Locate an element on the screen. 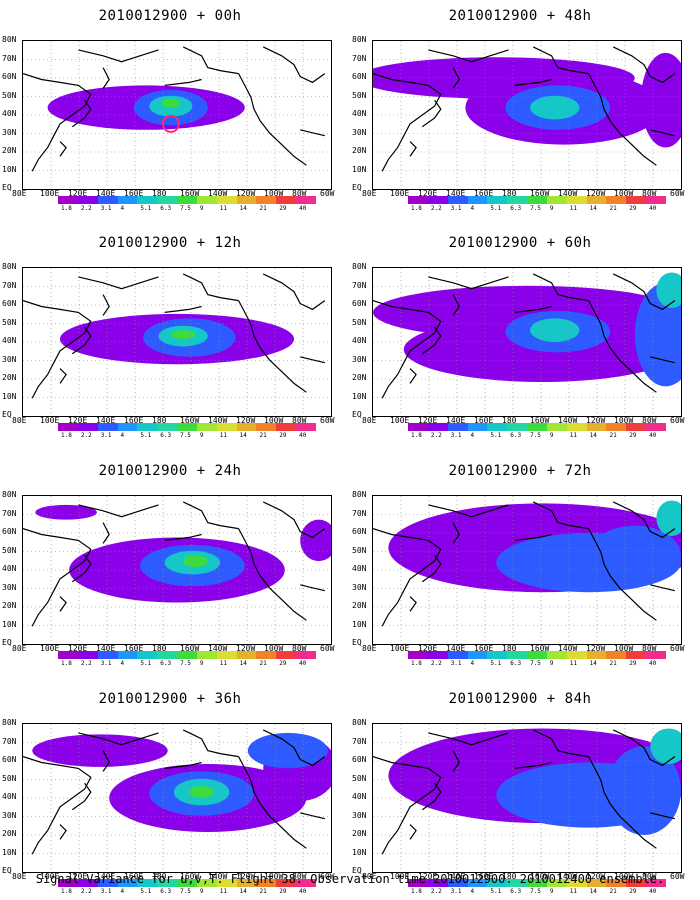 This screenshot has height=900, width=700. lon-label: 160W is located at coordinates (540, 420).